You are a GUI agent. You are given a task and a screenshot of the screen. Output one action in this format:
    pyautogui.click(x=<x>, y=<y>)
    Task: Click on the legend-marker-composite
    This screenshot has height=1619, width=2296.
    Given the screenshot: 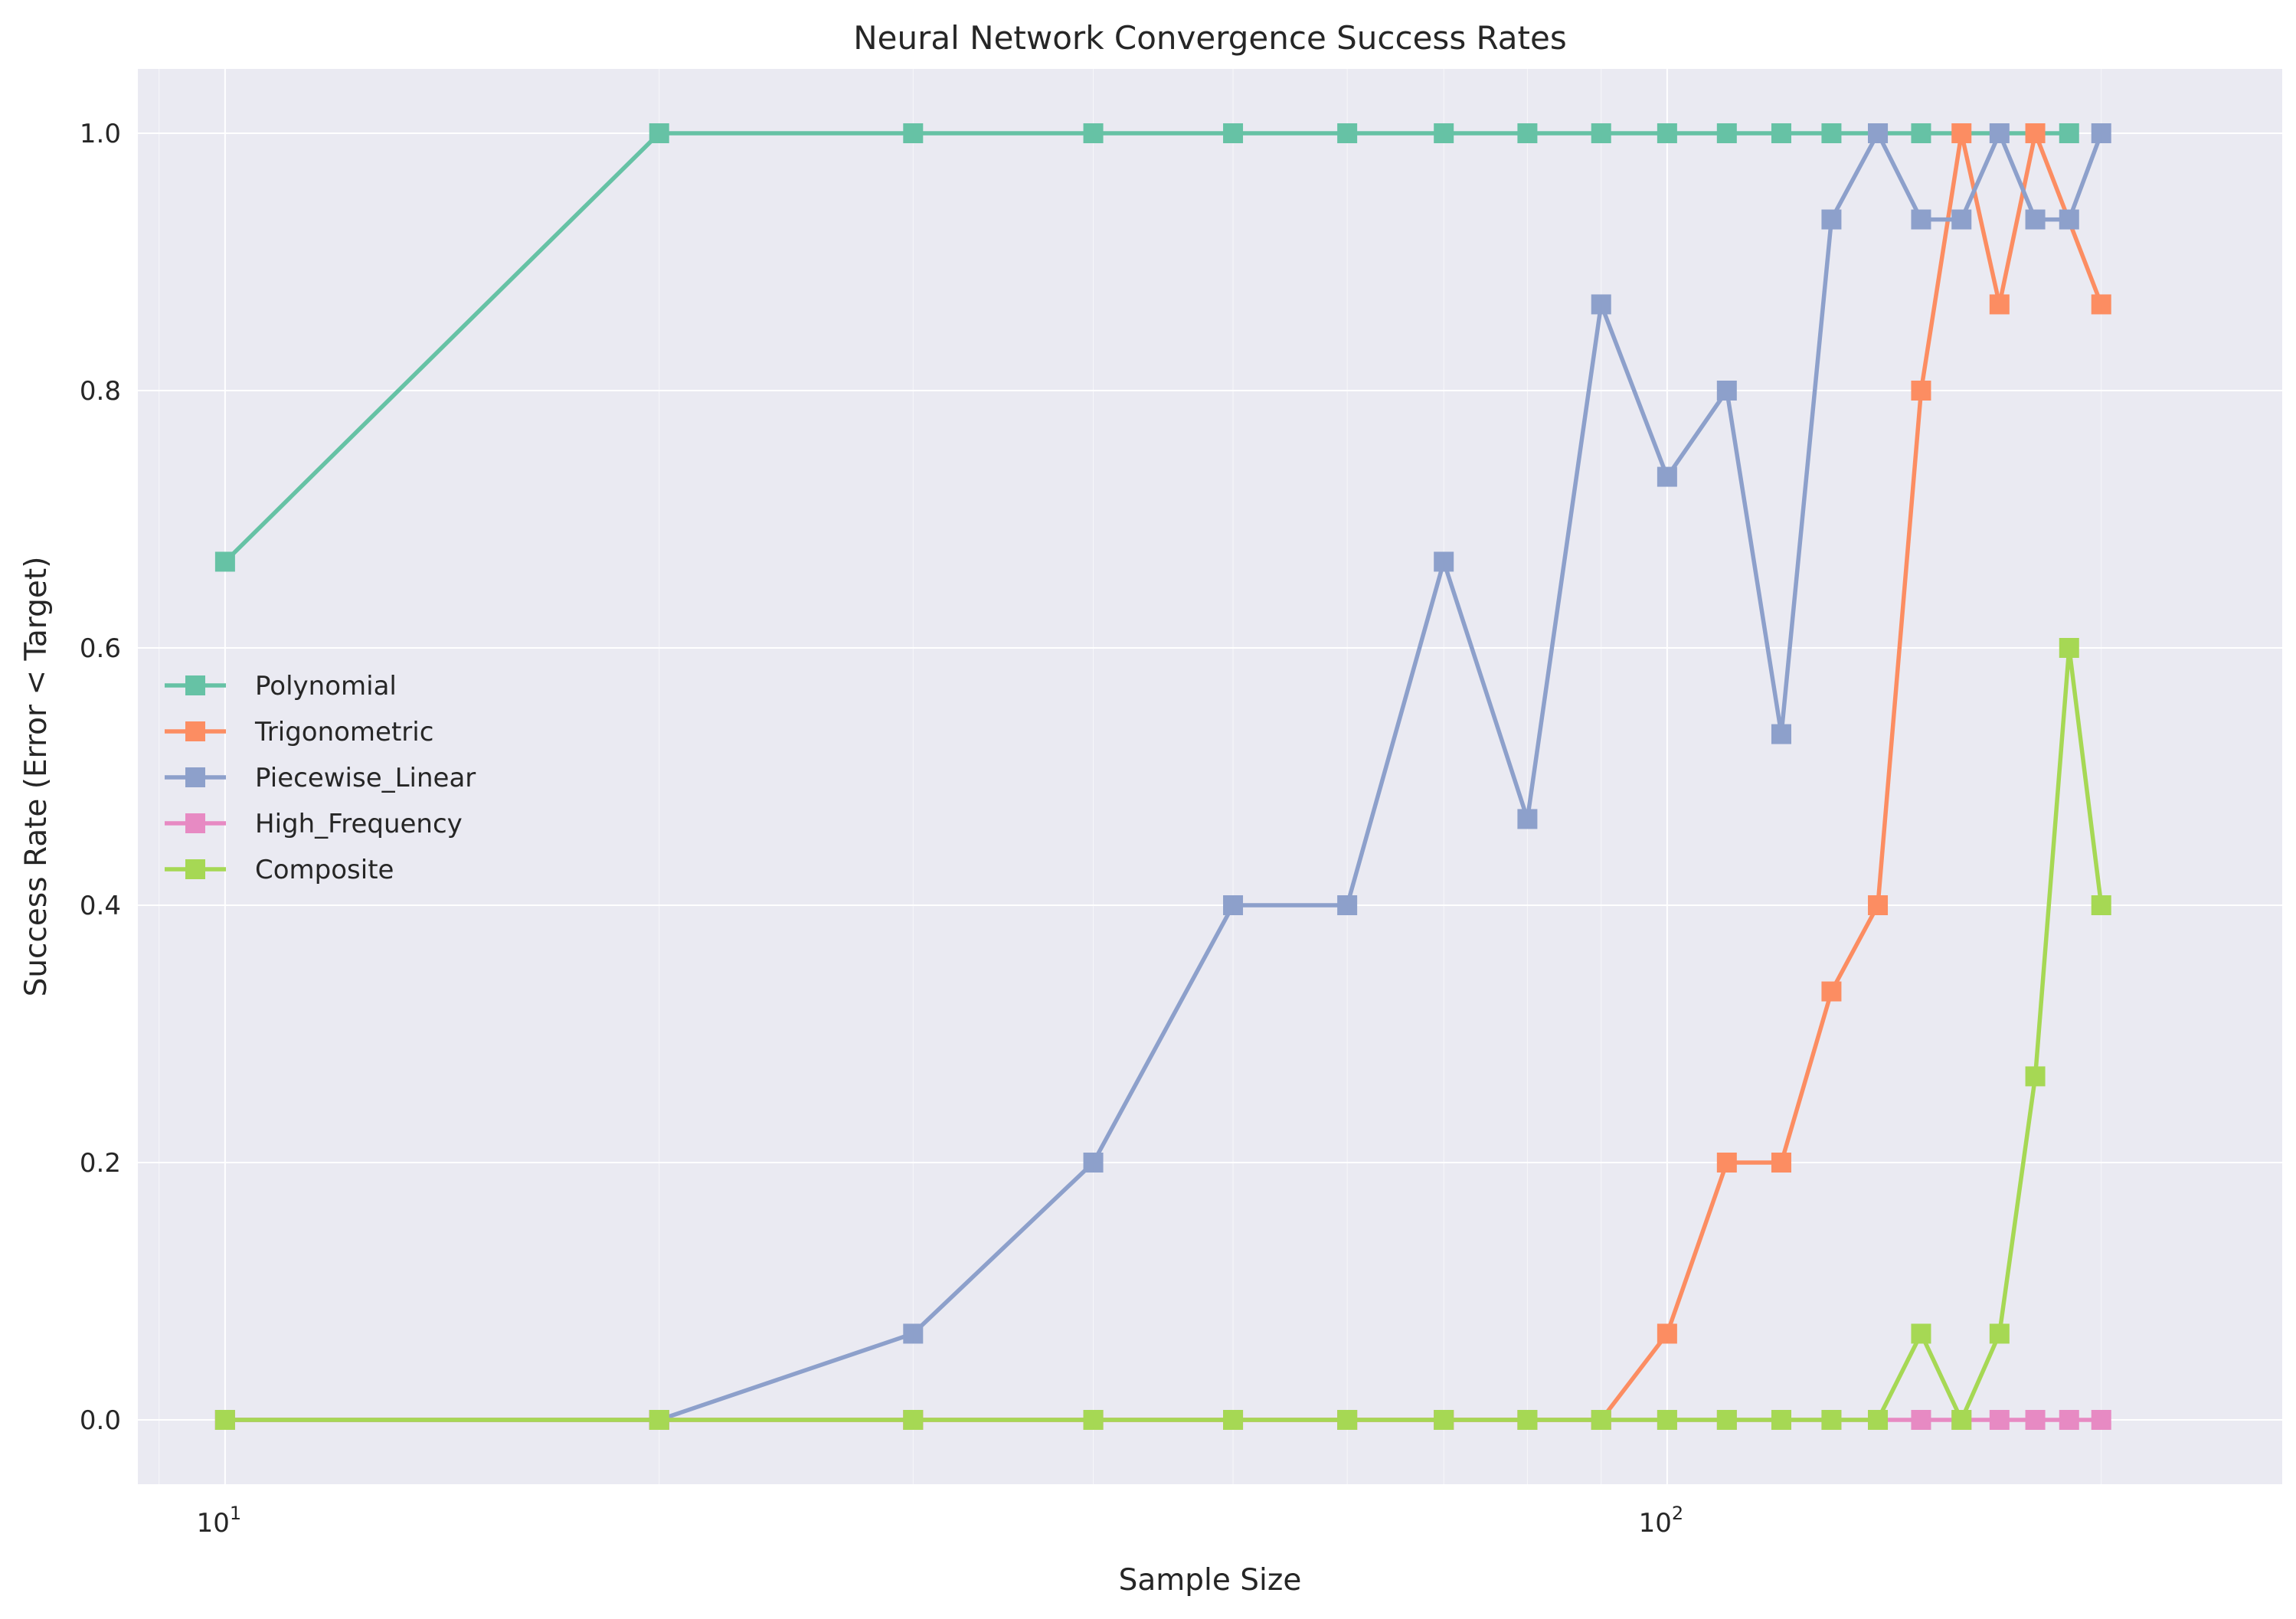 What is the action you would take?
    pyautogui.click(x=195, y=869)
    